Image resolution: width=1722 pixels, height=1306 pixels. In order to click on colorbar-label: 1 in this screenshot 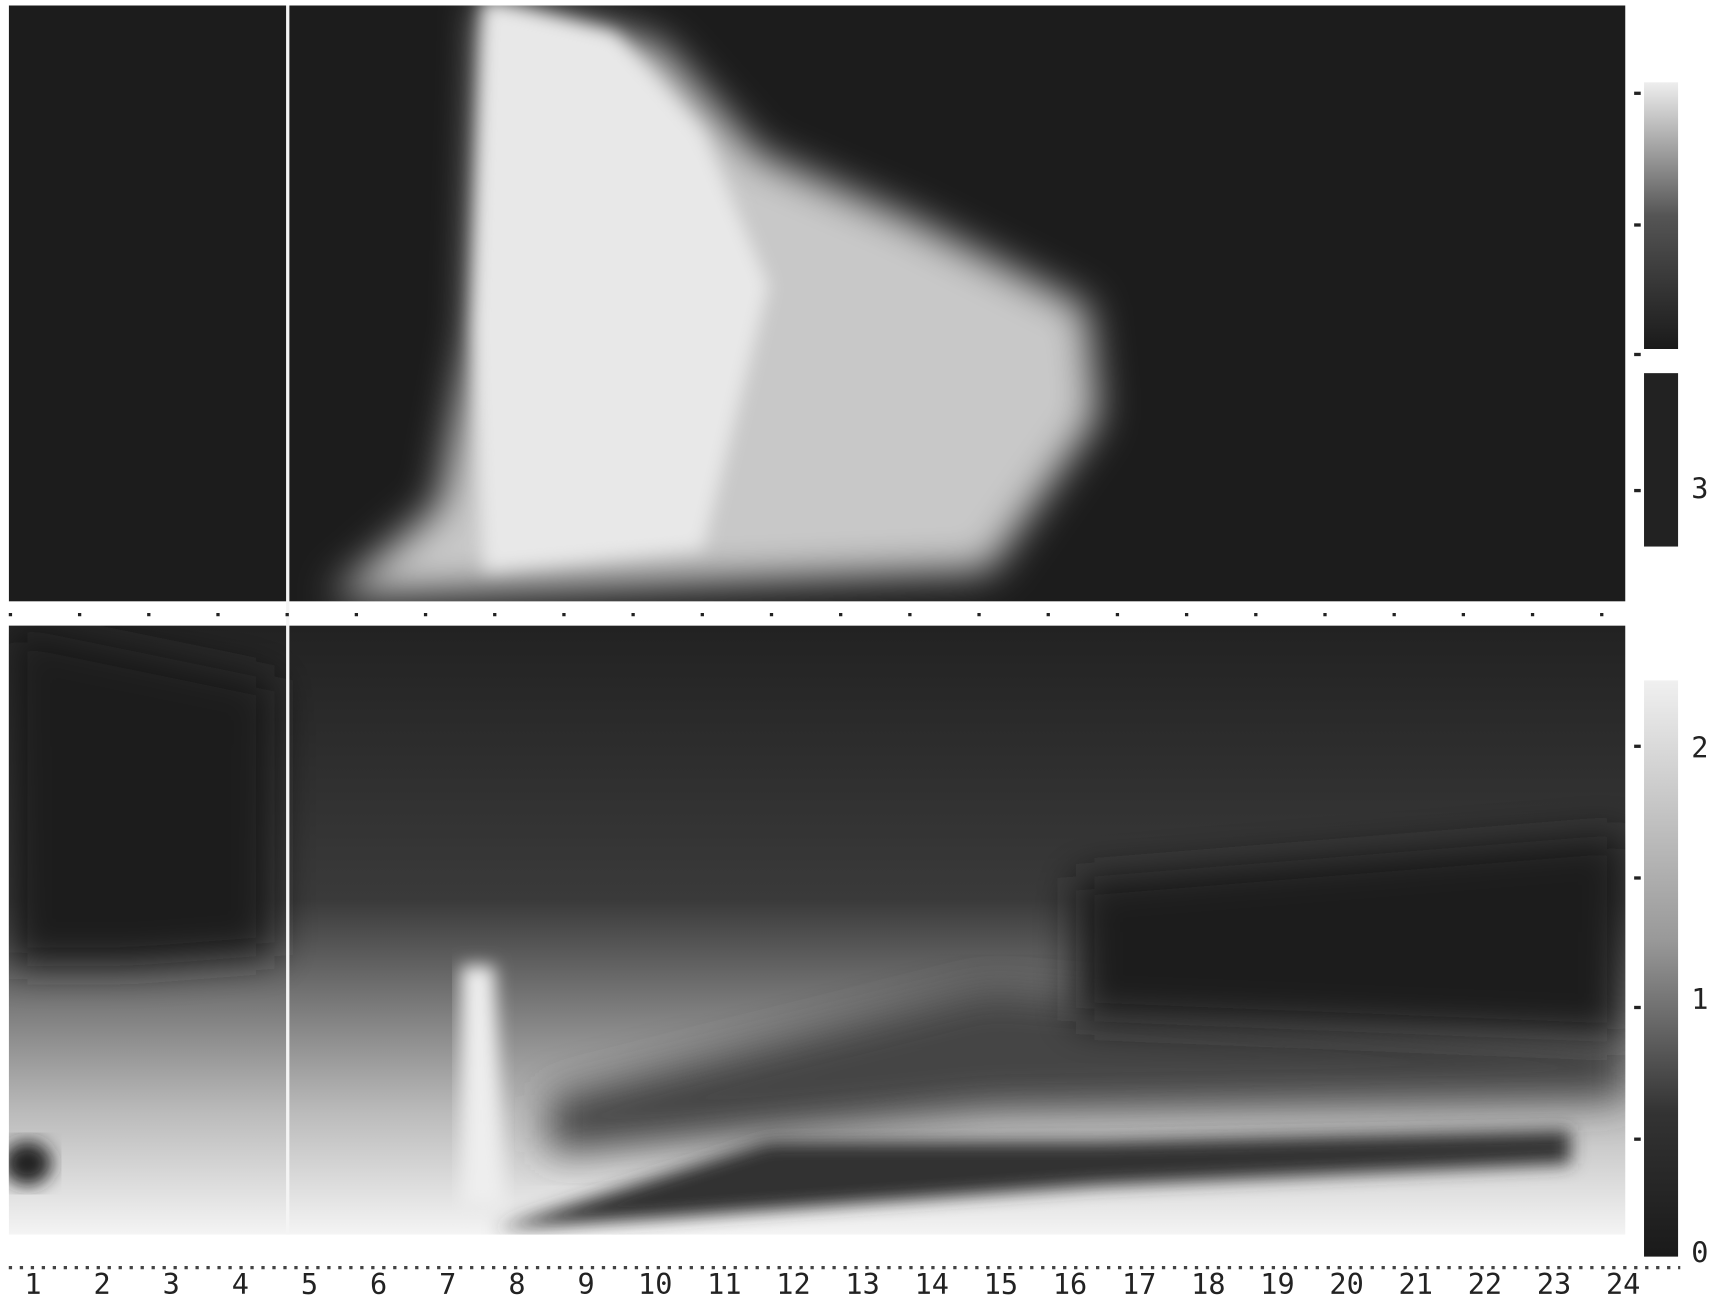, I will do `click(1699, 999)`.